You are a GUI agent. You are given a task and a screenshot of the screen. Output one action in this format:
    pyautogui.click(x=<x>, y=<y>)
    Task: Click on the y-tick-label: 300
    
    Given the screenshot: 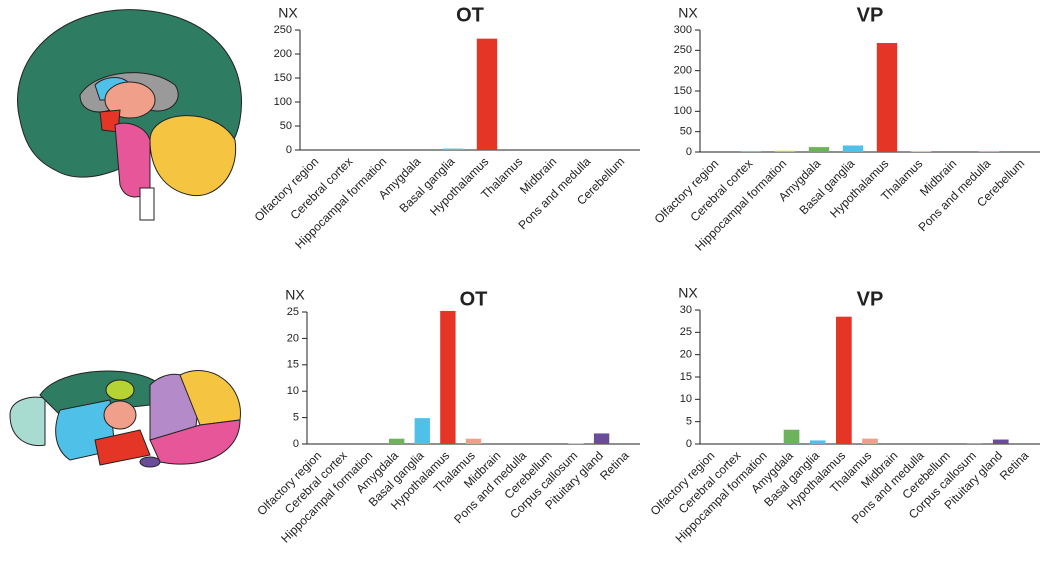 What is the action you would take?
    pyautogui.click(x=683, y=30)
    